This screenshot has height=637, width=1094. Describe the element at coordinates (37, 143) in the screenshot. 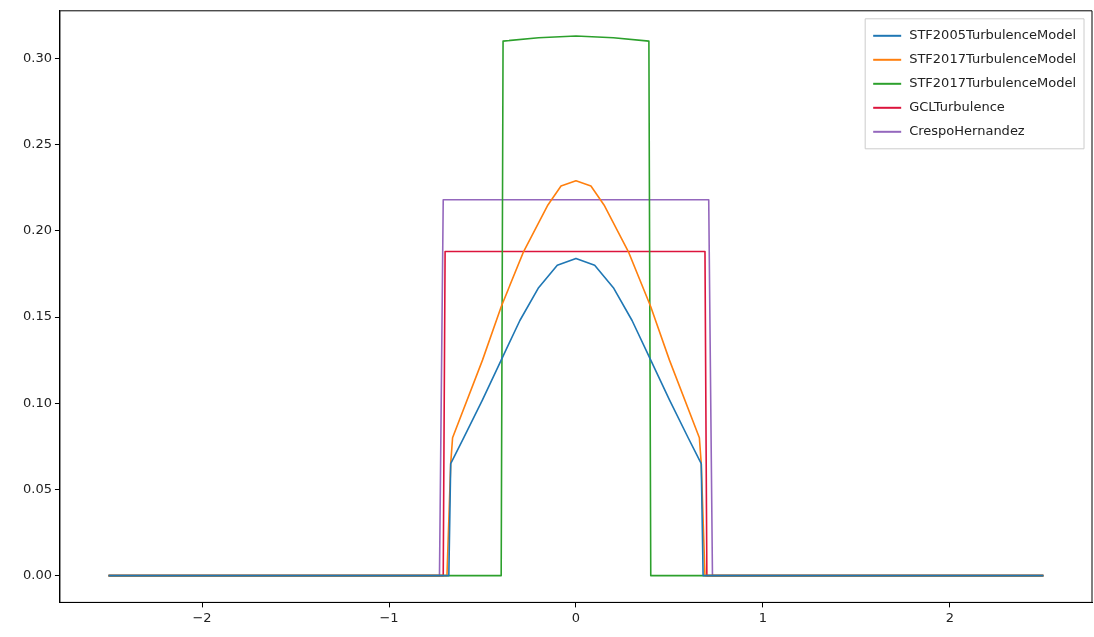

I see `y-tick-label: 0.25` at that location.